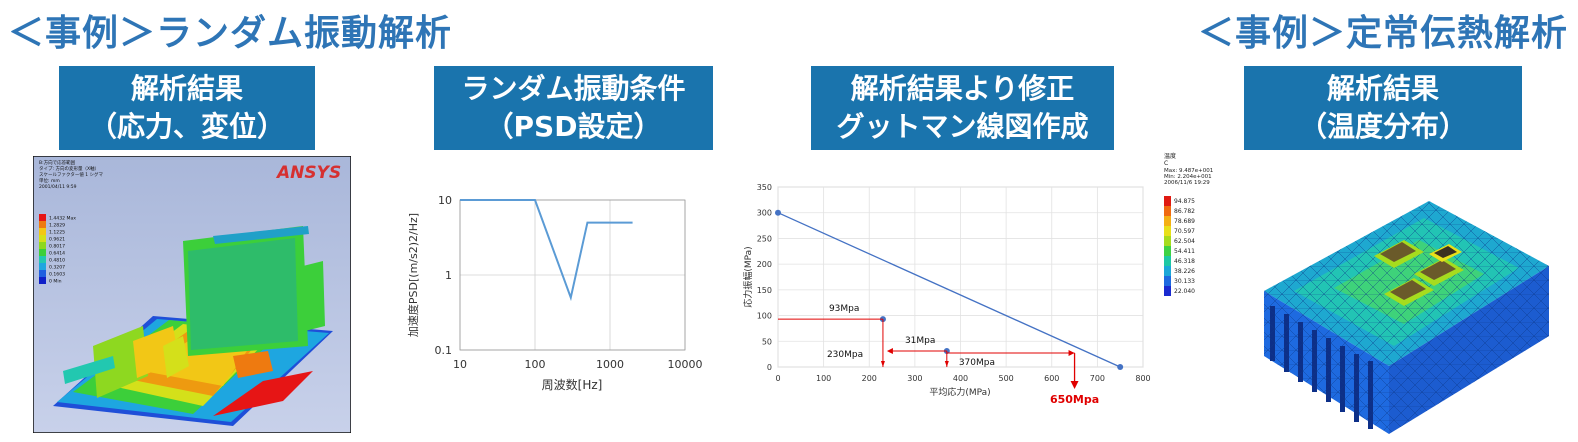  Describe the element at coordinates (193, 326) in the screenshot. I see `pcb-model` at that location.